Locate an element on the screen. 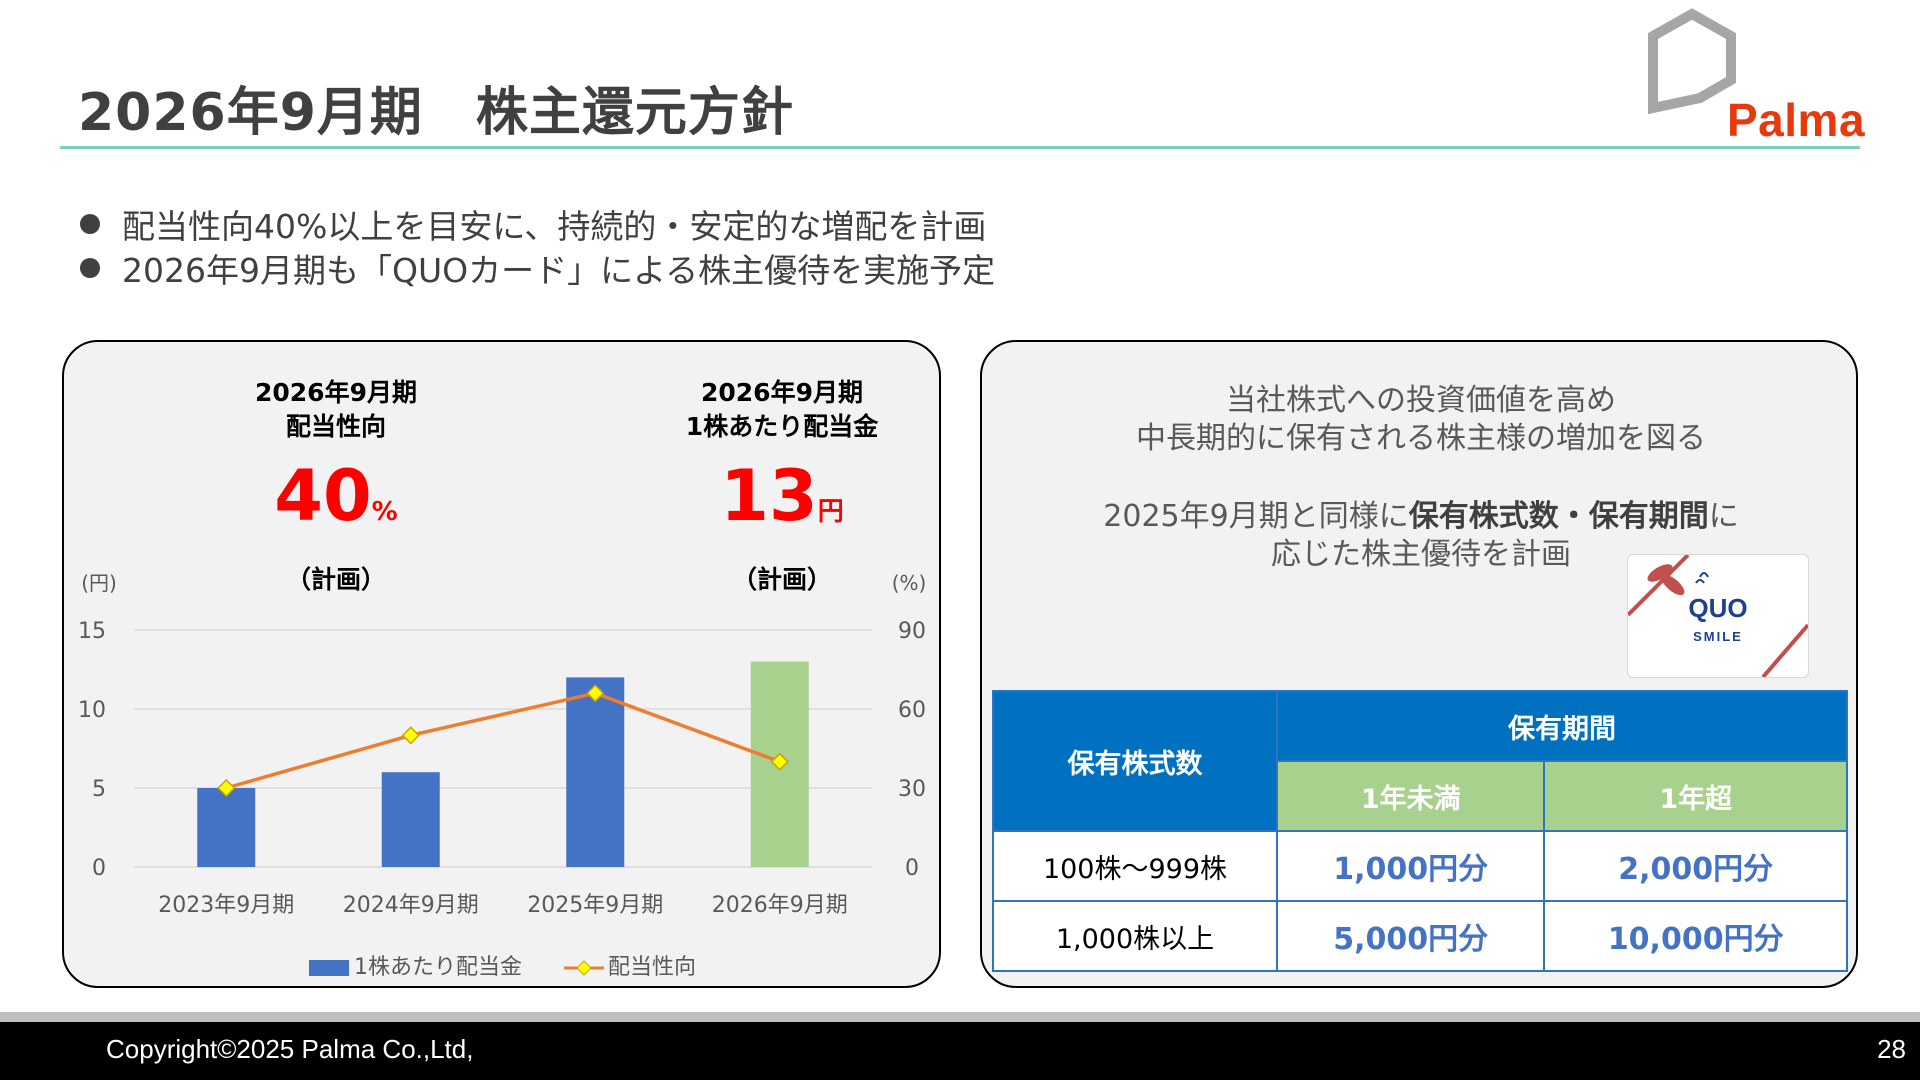  benefit-intro-line3: 2025年9月期と同様に保有株式数・保有期間に is located at coordinates (1421, 516).